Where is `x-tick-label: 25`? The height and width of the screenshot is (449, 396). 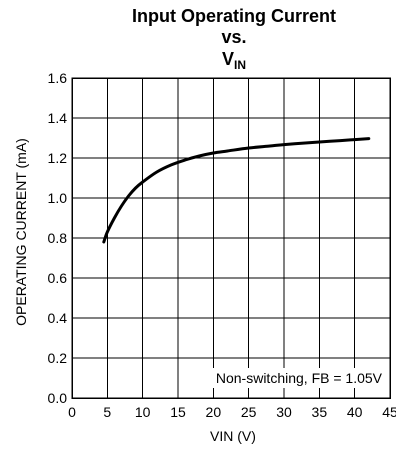
x-tick-label: 25 is located at coordinates (249, 412).